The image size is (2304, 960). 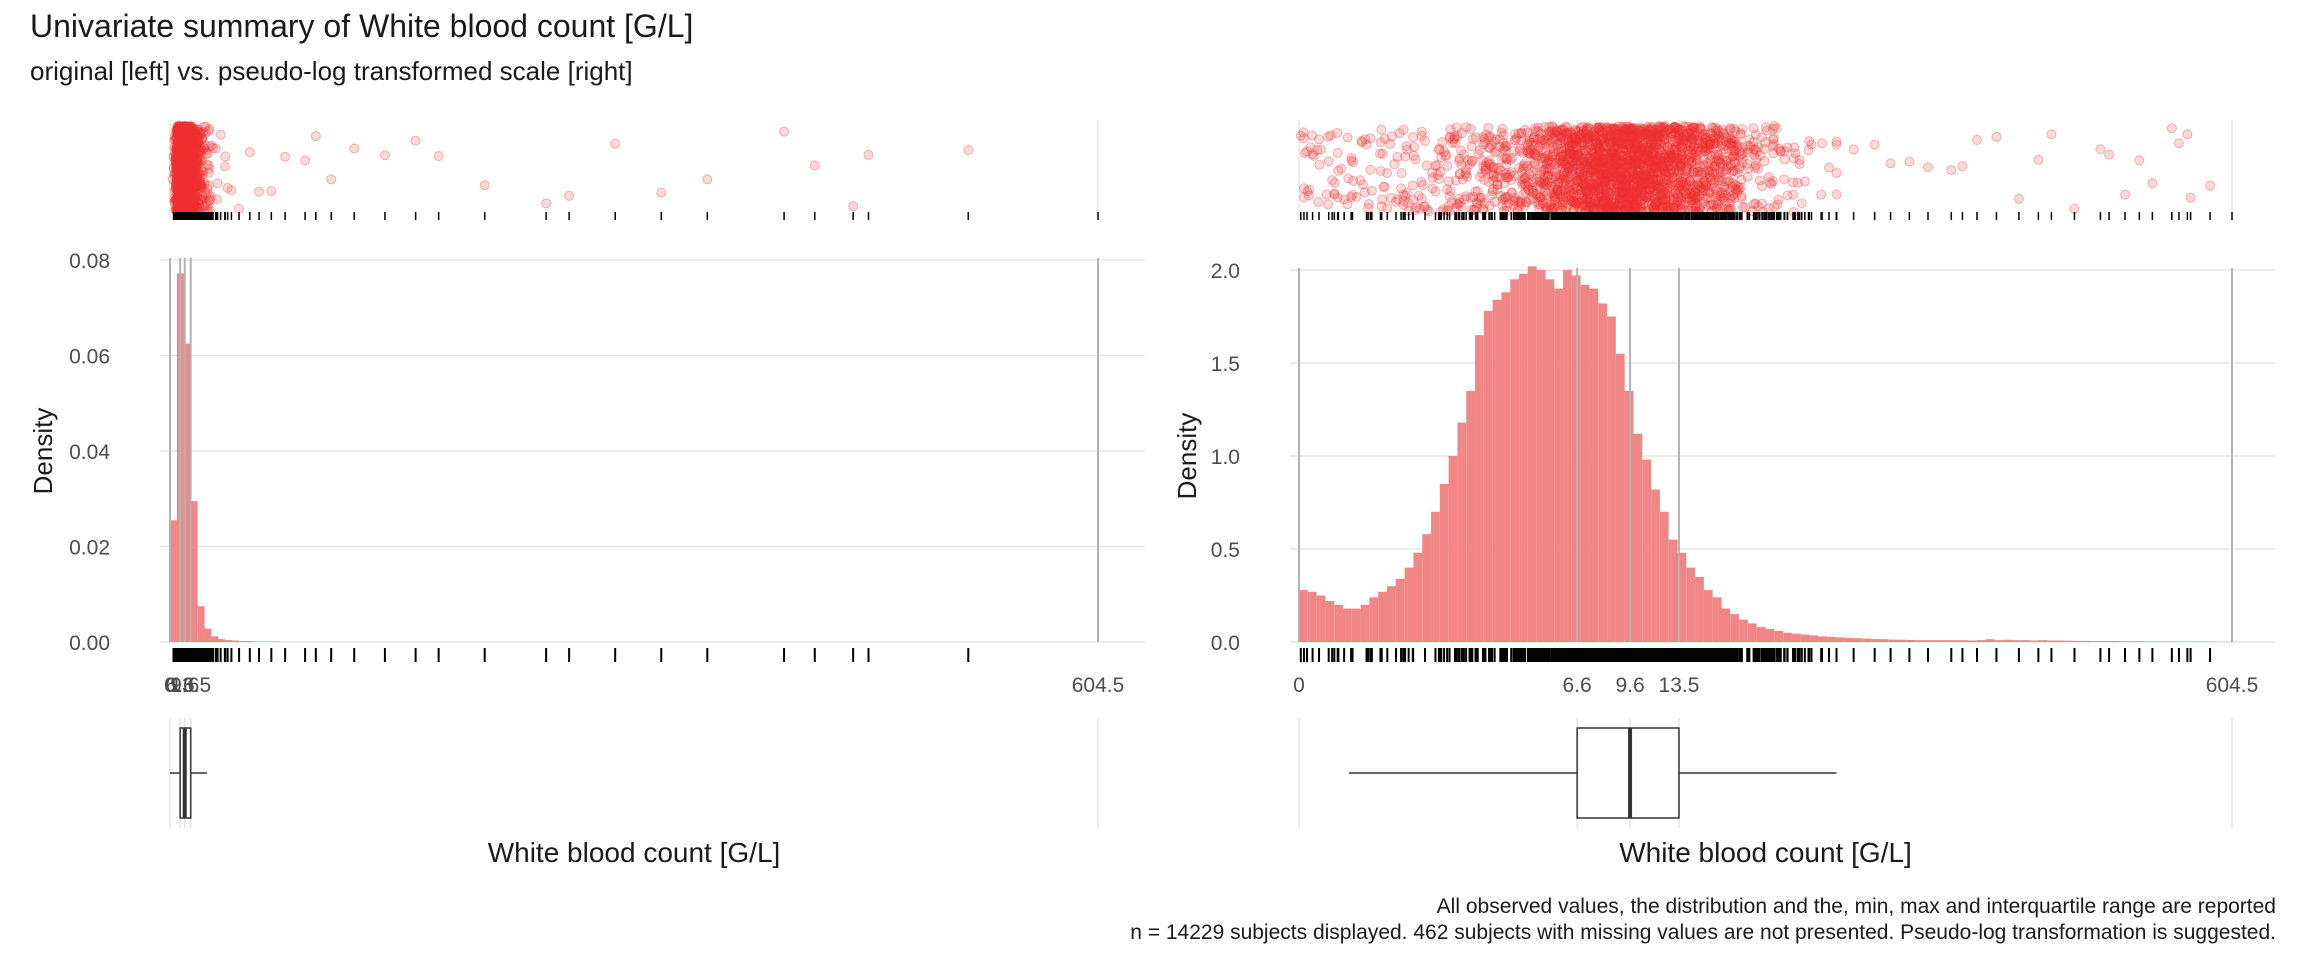 I want to click on x-tick-label: 6.6, so click(x=180, y=685).